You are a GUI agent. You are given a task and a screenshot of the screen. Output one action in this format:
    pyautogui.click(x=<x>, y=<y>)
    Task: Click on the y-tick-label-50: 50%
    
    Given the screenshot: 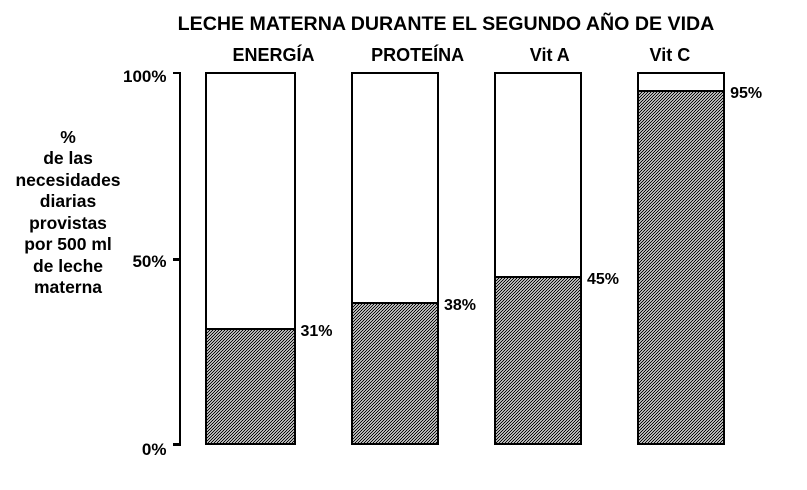 What is the action you would take?
    pyautogui.click(x=149, y=262)
    